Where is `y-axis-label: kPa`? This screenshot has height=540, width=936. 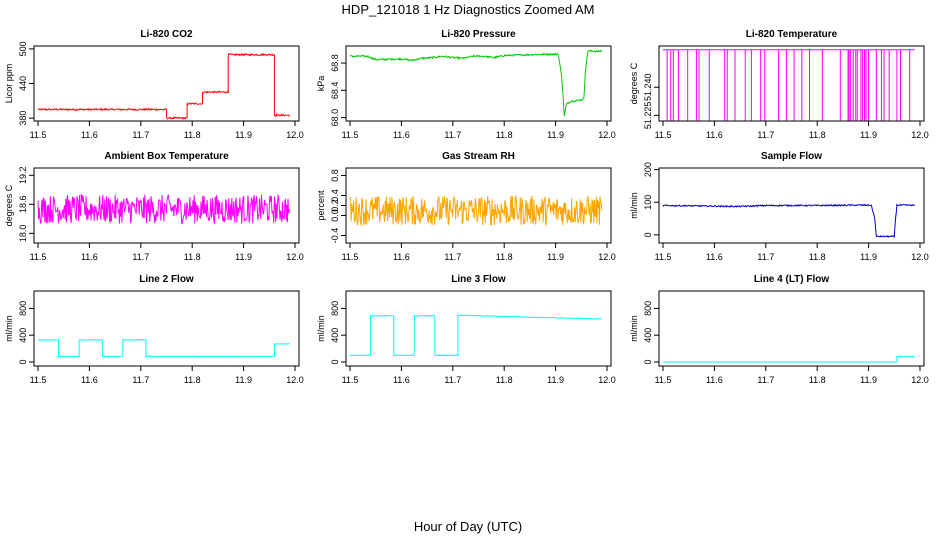 y-axis-label: kPa is located at coordinates (321, 84).